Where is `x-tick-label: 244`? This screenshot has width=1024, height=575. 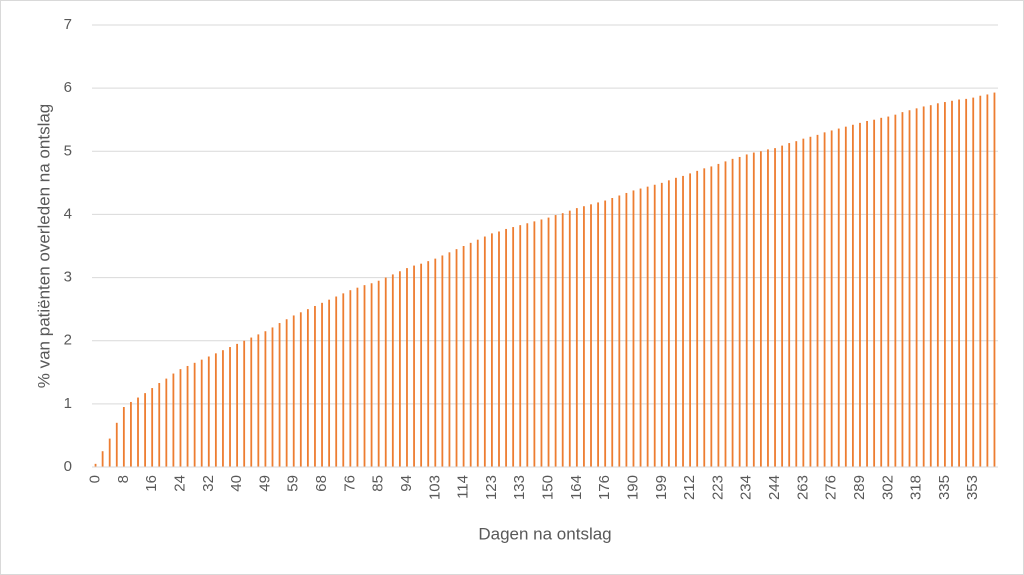
x-tick-label: 244 is located at coordinates (774, 487).